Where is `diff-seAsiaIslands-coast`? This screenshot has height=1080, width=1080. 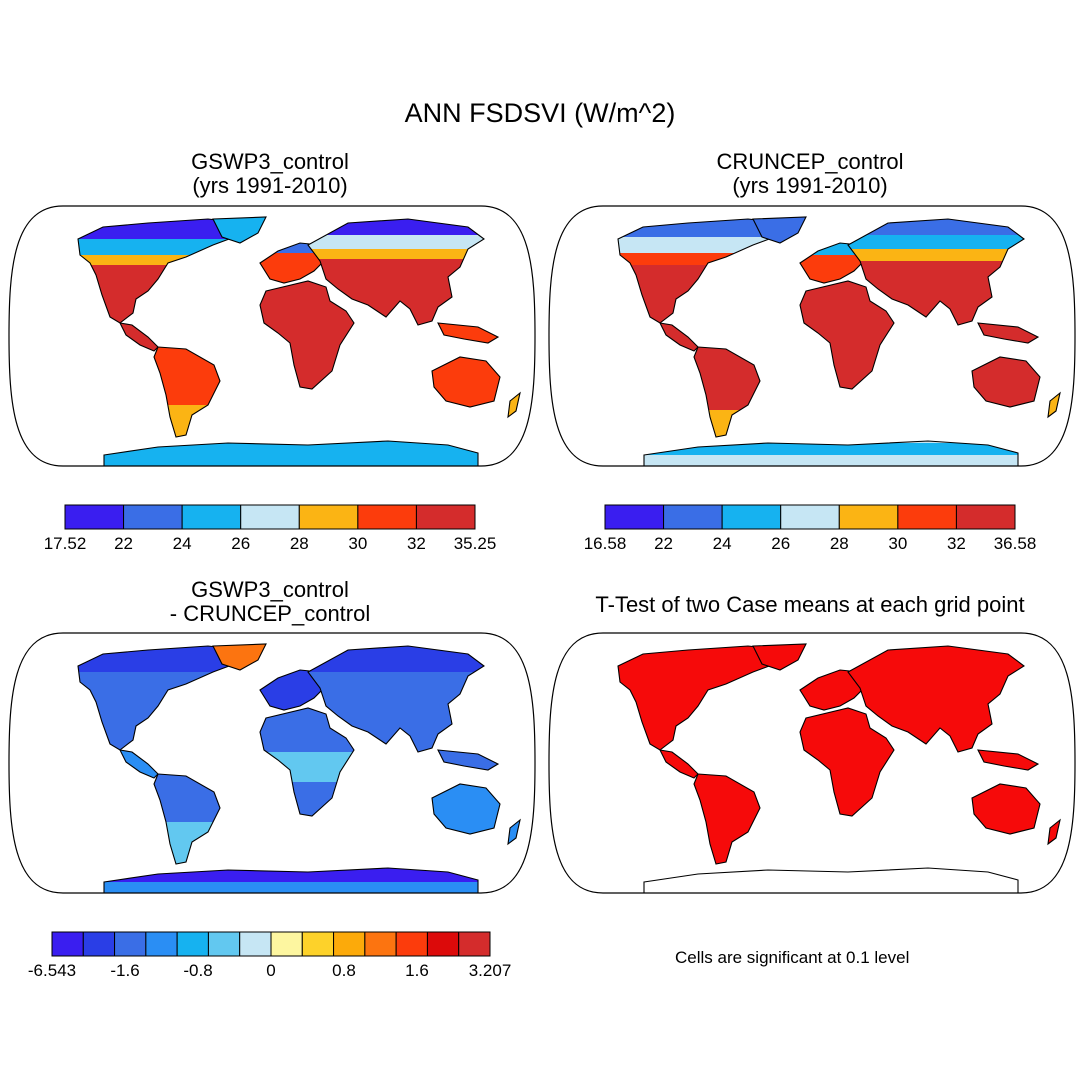
diff-seAsiaIslands-coast is located at coordinates (468, 760).